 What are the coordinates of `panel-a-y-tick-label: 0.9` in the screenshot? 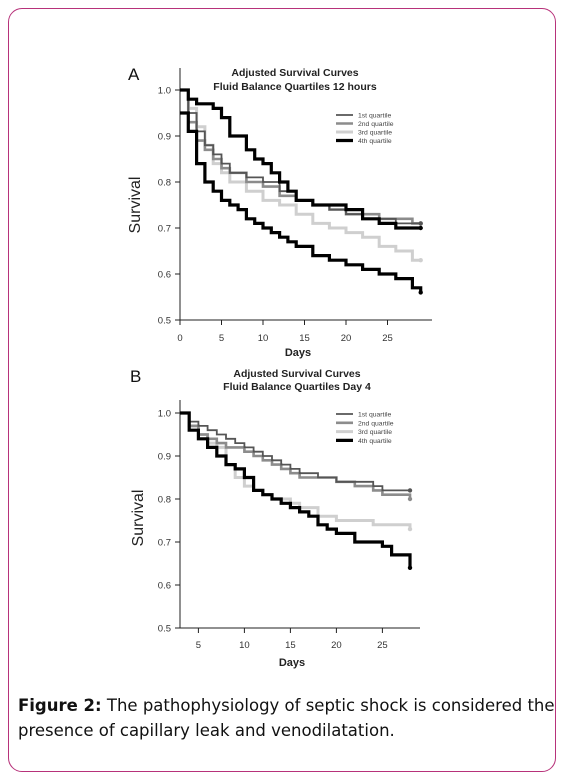 It's located at (164, 137).